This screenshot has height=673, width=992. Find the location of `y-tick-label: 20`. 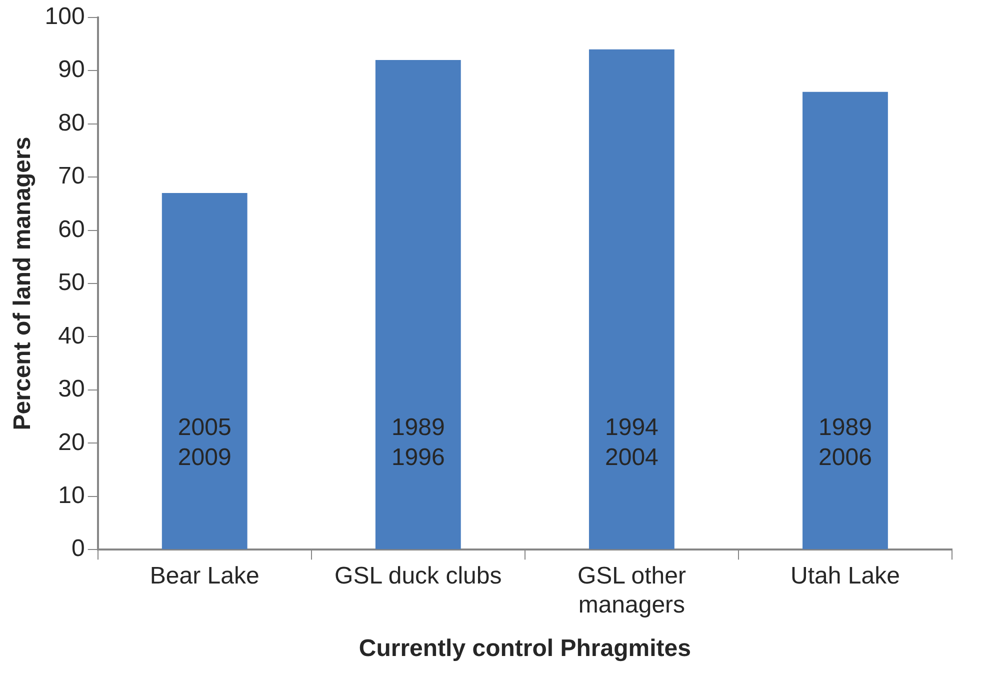

y-tick-label: 20 is located at coordinates (71, 442).